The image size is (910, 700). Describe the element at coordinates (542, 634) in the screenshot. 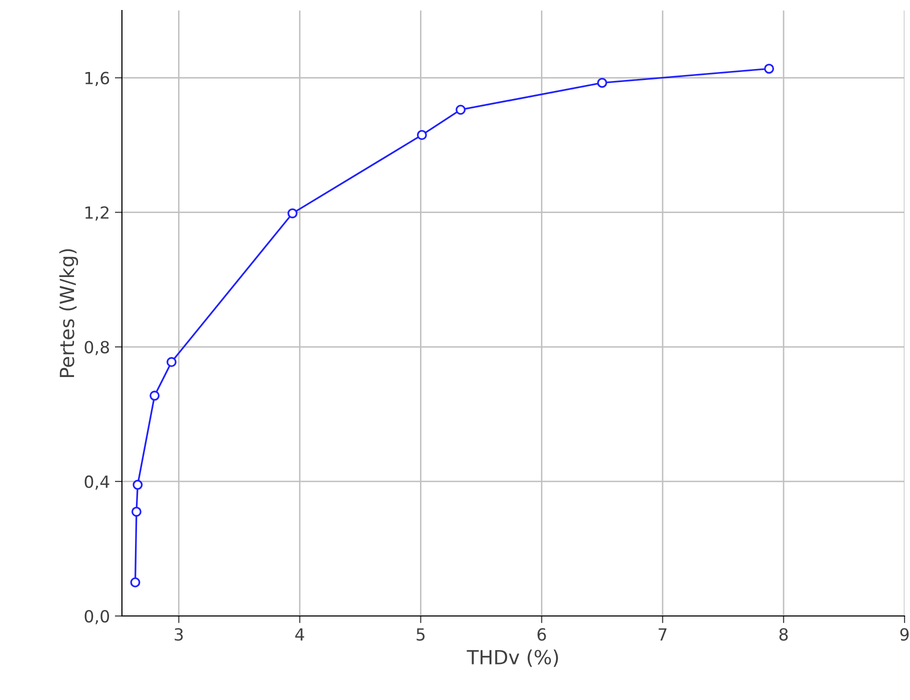

I see `x-tick-label: 6` at that location.